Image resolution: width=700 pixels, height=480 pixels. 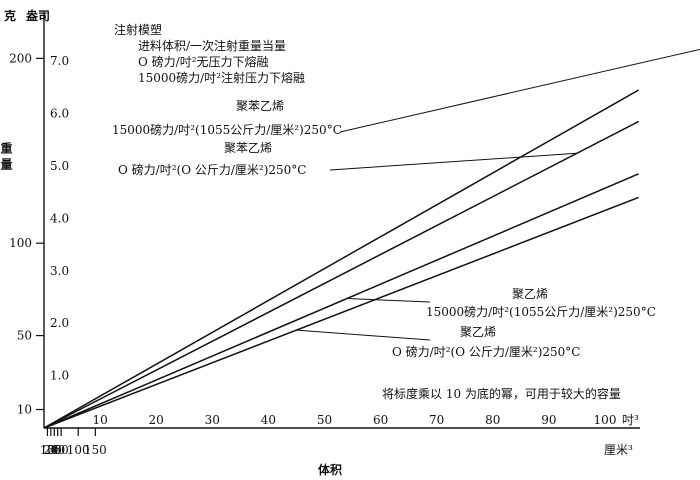 I want to click on subtitle-line-3: 15000磅力/吋²注射压力下熔融, so click(x=221, y=77).